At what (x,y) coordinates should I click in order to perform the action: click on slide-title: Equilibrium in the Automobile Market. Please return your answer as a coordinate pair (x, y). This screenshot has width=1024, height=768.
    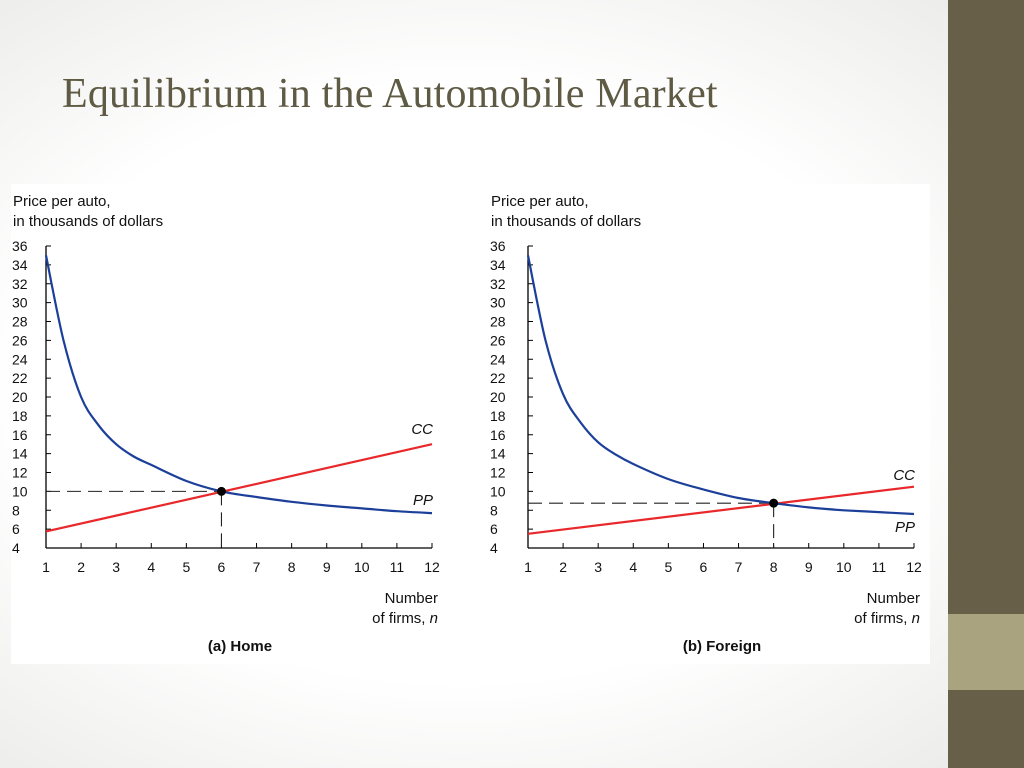
    Looking at the image, I should click on (390, 94).